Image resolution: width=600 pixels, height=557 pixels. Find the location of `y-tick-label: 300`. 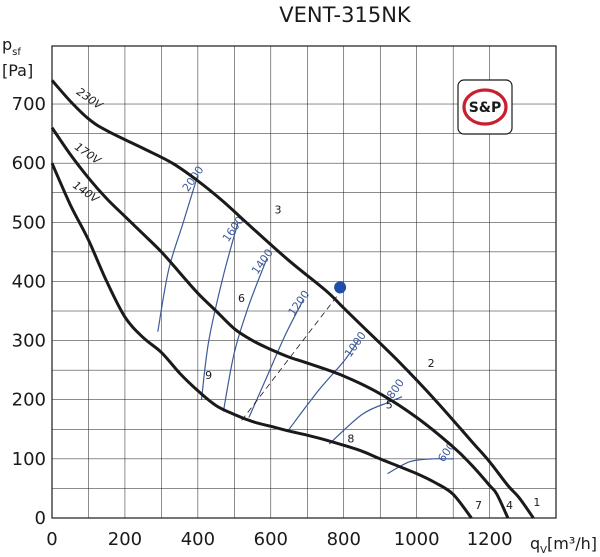

y-tick-label: 300 is located at coordinates (29, 341).